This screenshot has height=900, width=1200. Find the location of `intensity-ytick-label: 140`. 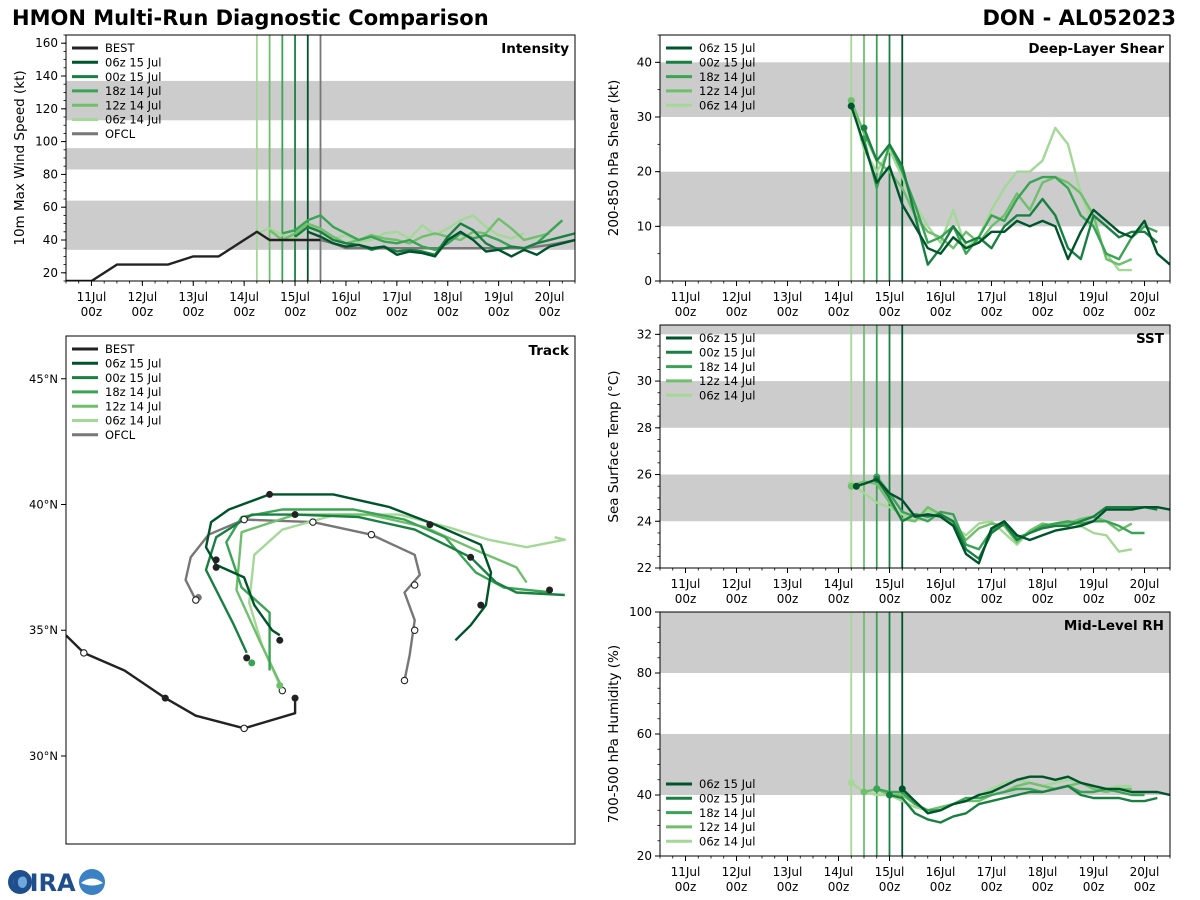

intensity-ytick-label: 140 is located at coordinates (46, 76).